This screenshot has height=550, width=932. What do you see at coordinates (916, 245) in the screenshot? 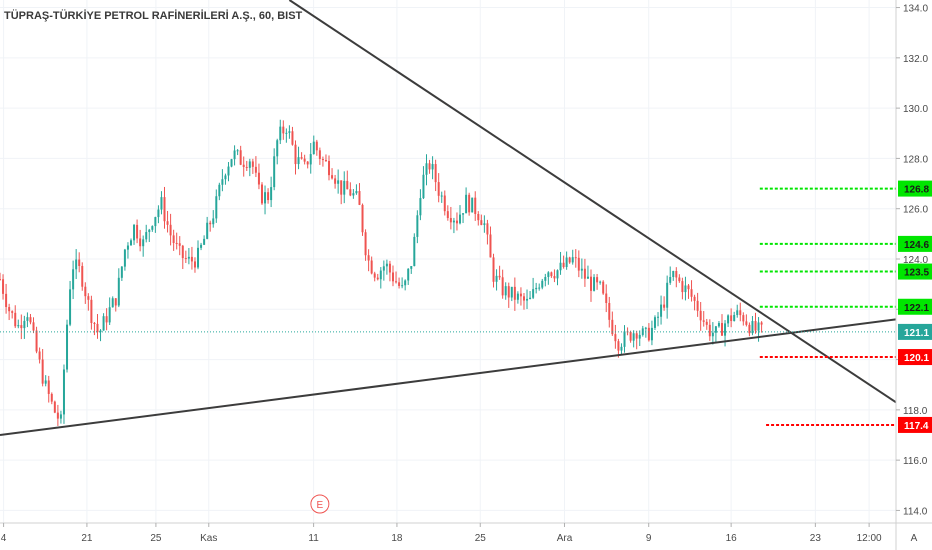
I see `level-badge-label: 124.6` at bounding box center [916, 245].